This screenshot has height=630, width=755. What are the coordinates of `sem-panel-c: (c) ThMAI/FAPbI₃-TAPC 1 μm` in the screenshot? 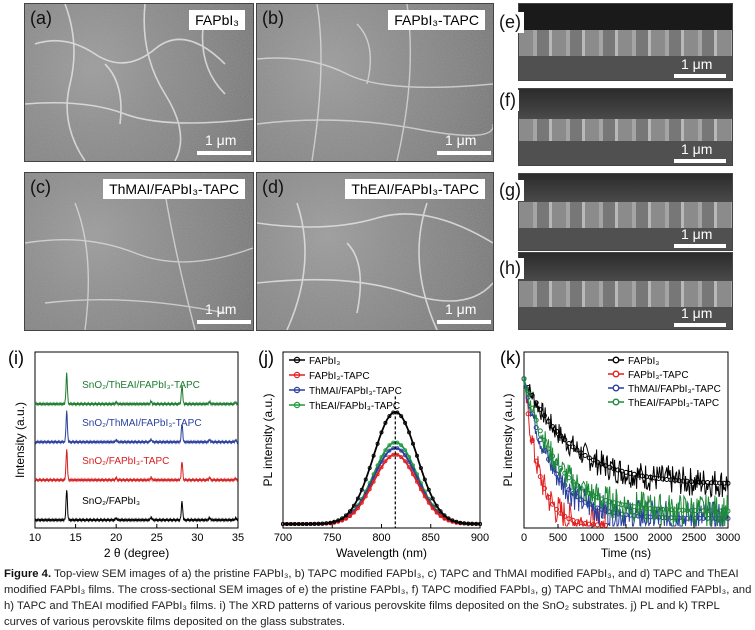 It's located at (139, 251).